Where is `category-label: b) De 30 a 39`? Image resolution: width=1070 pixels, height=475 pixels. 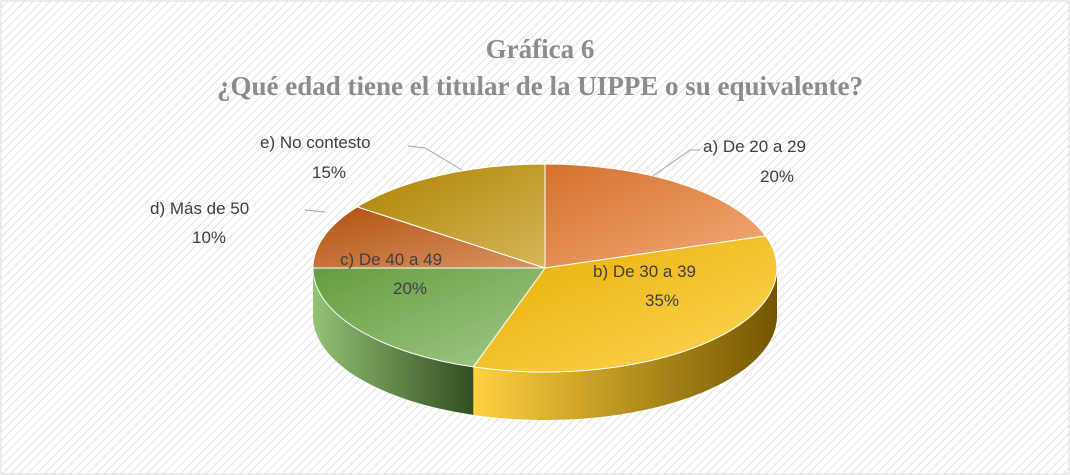 category-label: b) De 30 a 39 is located at coordinates (644, 271).